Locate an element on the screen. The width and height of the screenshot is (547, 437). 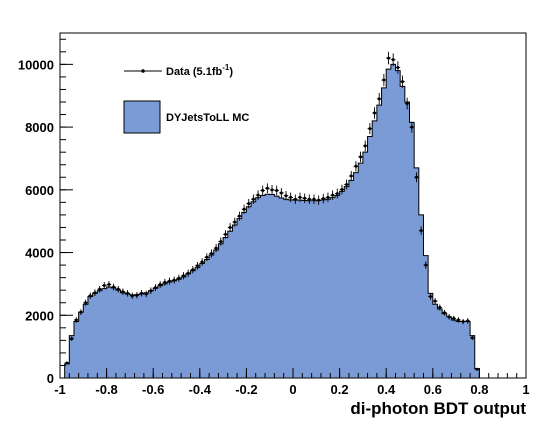
y-tick-label: 0 is located at coordinates (50, 378).